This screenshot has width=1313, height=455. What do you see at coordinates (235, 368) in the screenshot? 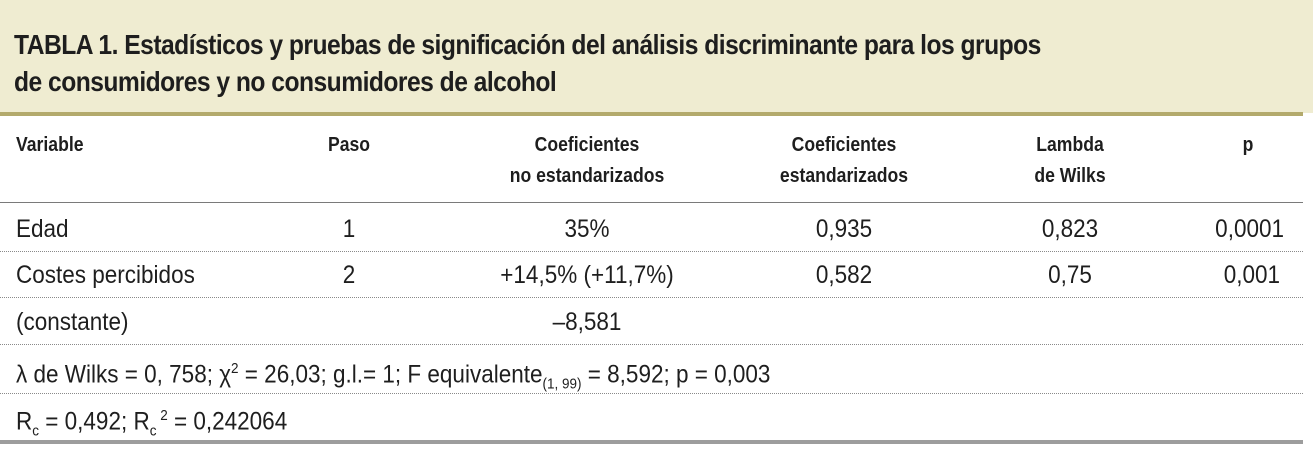
I see `footer-chi-exponent: 2` at bounding box center [235, 368].